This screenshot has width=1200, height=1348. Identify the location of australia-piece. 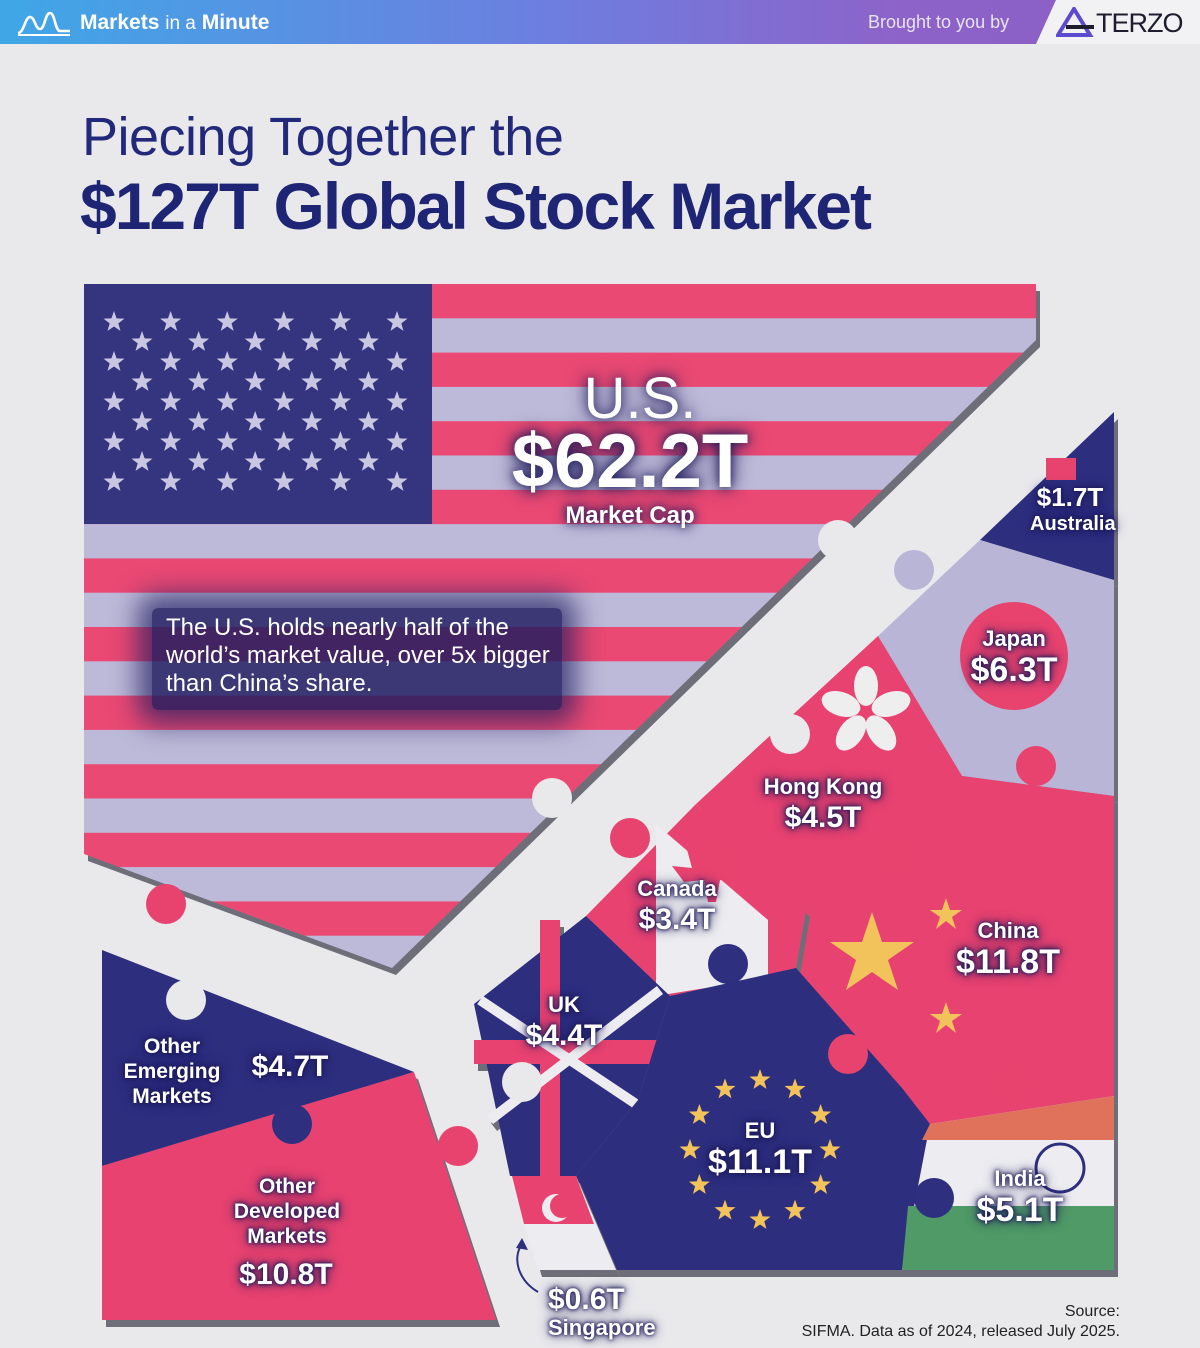
(1047, 496).